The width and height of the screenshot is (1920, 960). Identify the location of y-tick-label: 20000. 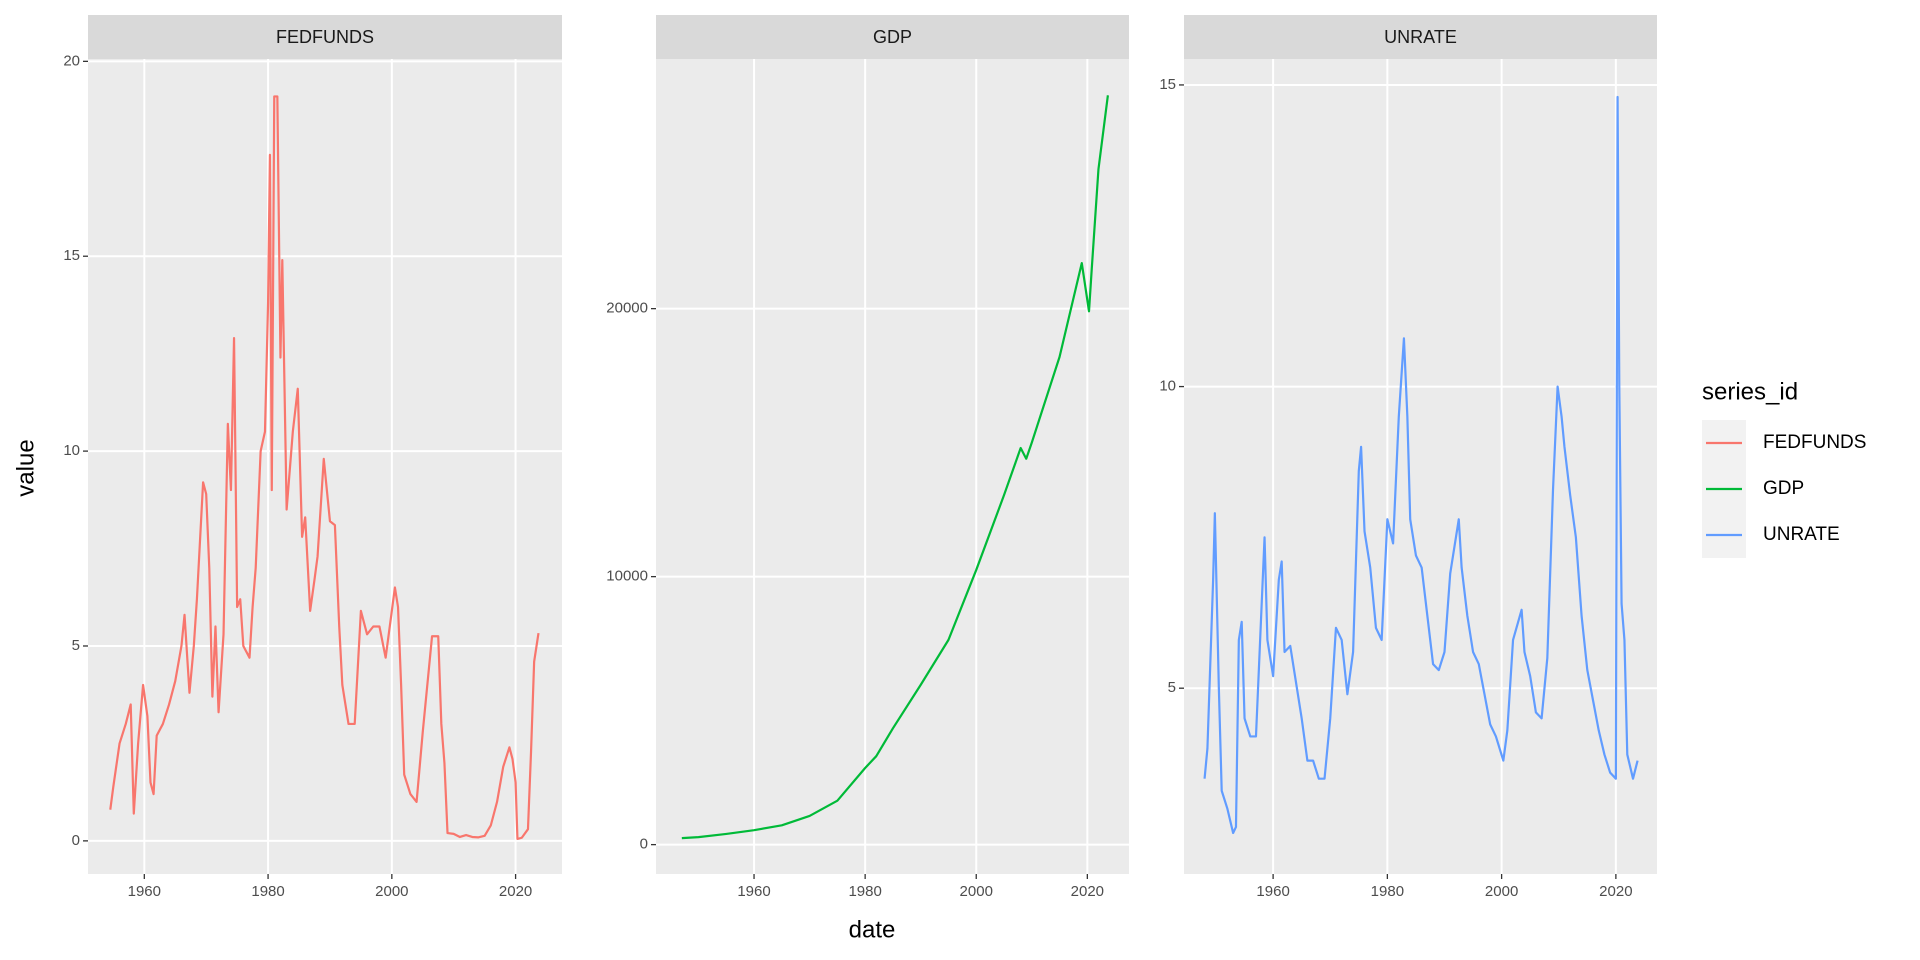
(627, 308).